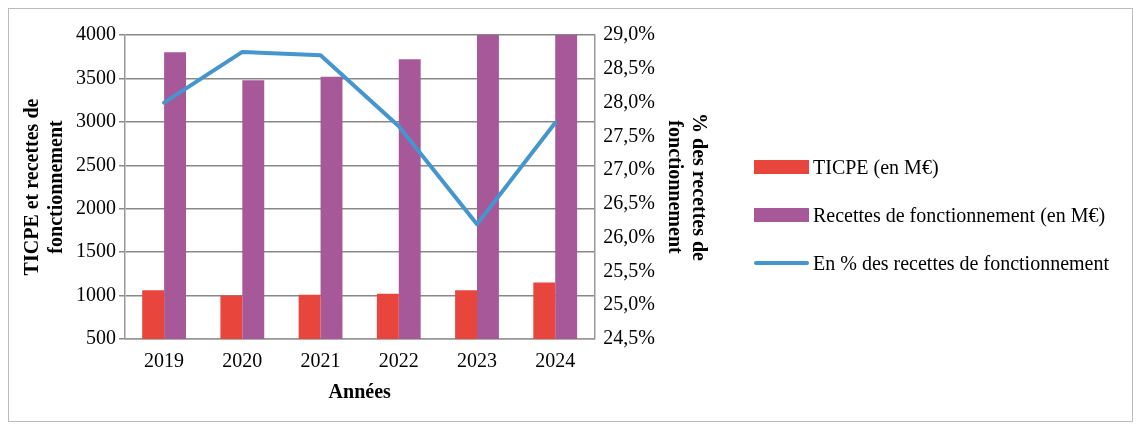 The width and height of the screenshot is (1145, 434). Describe the element at coordinates (320, 360) in the screenshot. I see `x-tick-label: 2021` at that location.